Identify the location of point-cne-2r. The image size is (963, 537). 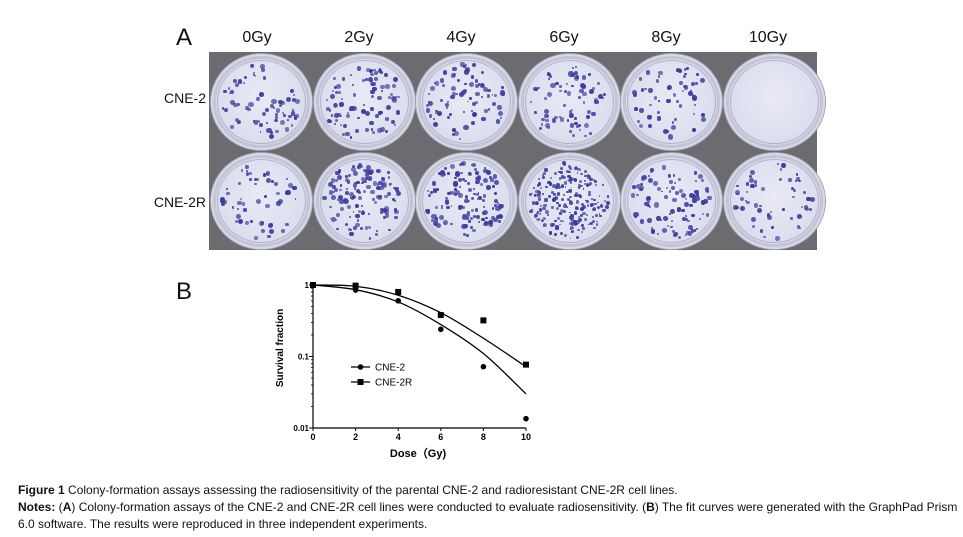
(355, 285).